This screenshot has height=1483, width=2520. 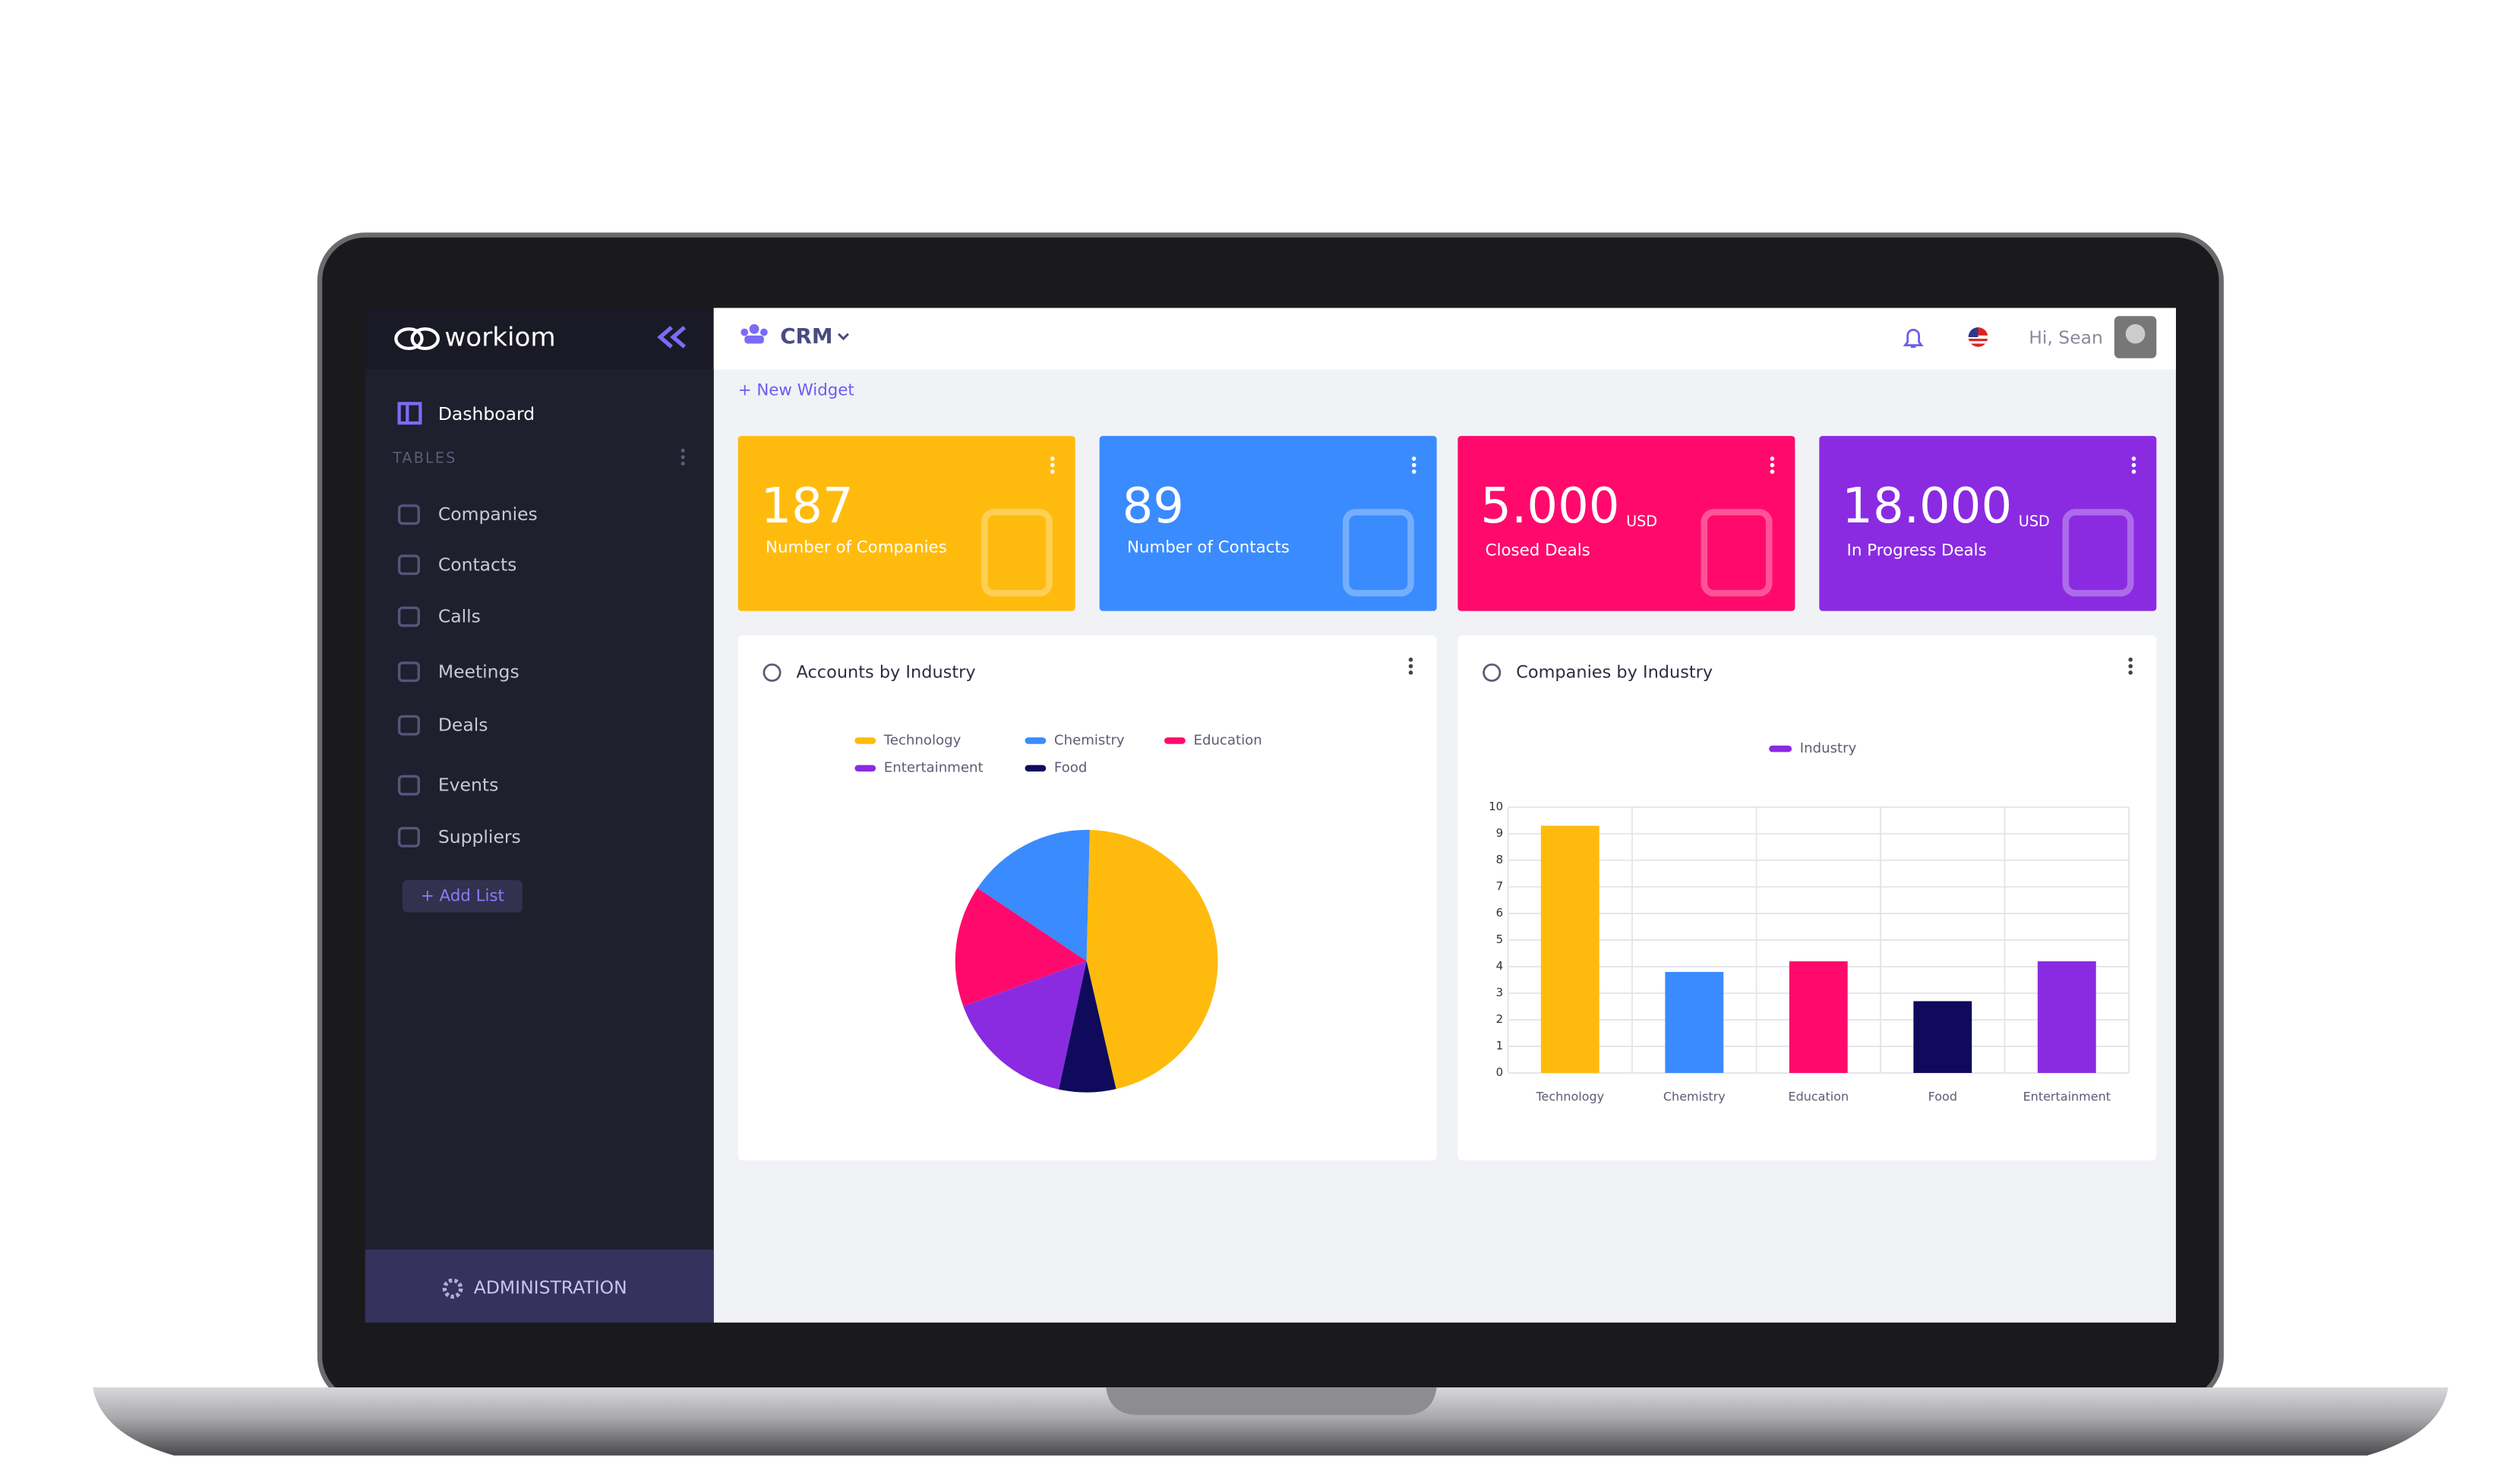 What do you see at coordinates (1978, 337) in the screenshot?
I see `flag-icon` at bounding box center [1978, 337].